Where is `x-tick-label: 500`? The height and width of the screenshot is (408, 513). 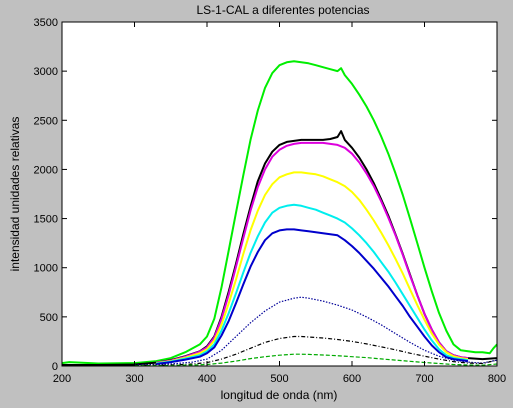
x-tick-label: 500 is located at coordinates (279, 379).